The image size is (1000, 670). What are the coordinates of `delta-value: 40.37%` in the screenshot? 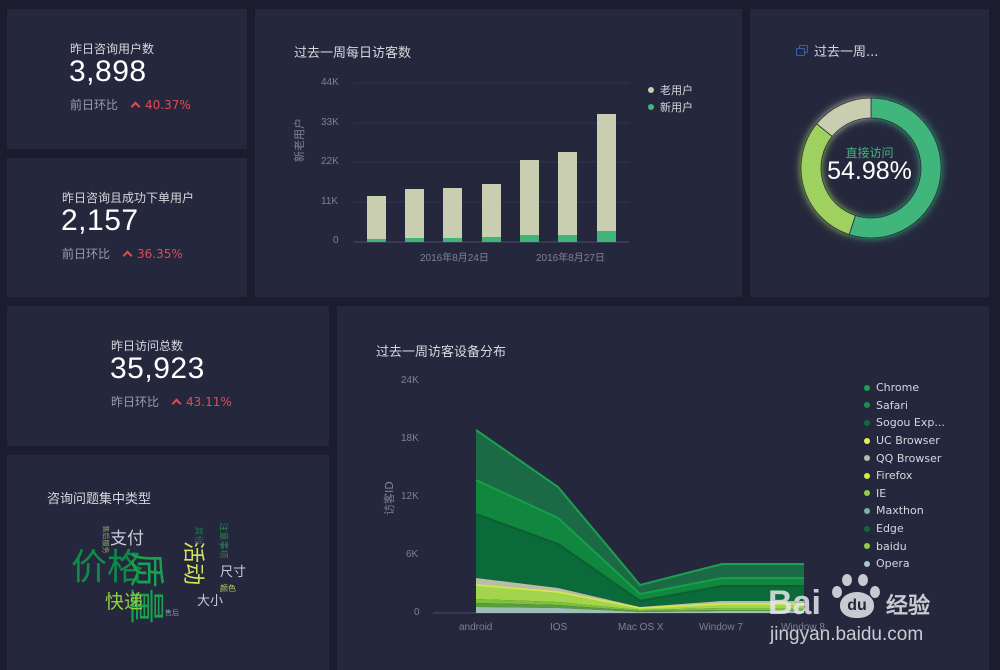 It's located at (168, 104).